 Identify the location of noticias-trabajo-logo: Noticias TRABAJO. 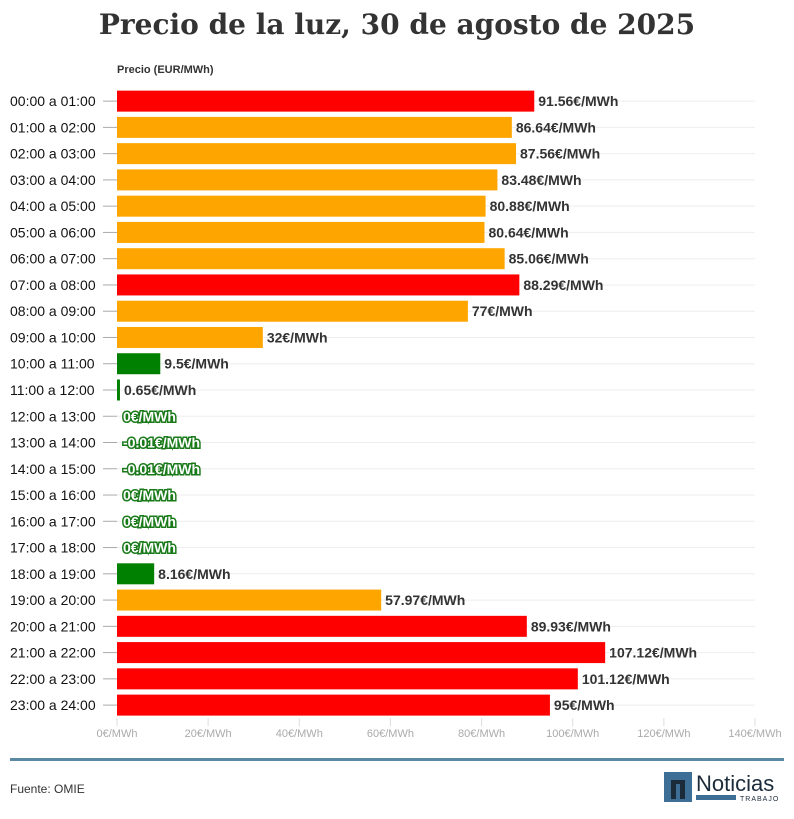
(721, 787).